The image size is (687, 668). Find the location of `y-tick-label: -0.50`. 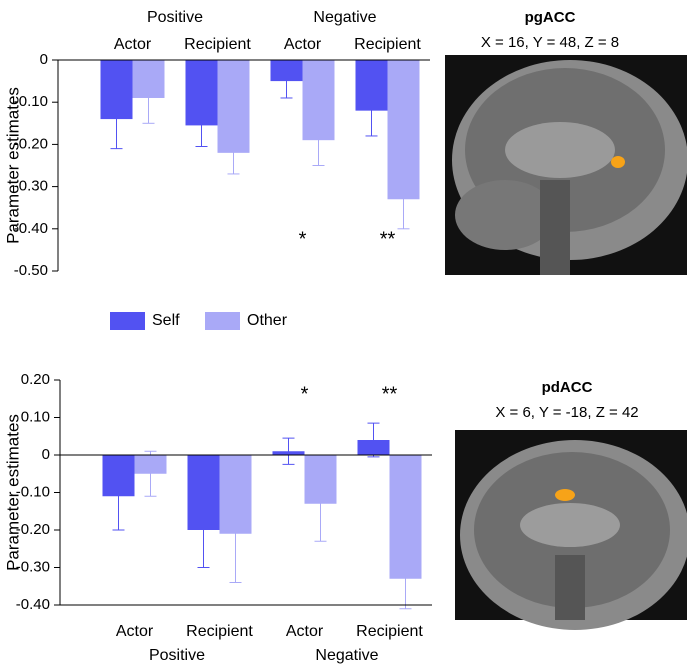

y-tick-label: -0.50 is located at coordinates (31, 270).